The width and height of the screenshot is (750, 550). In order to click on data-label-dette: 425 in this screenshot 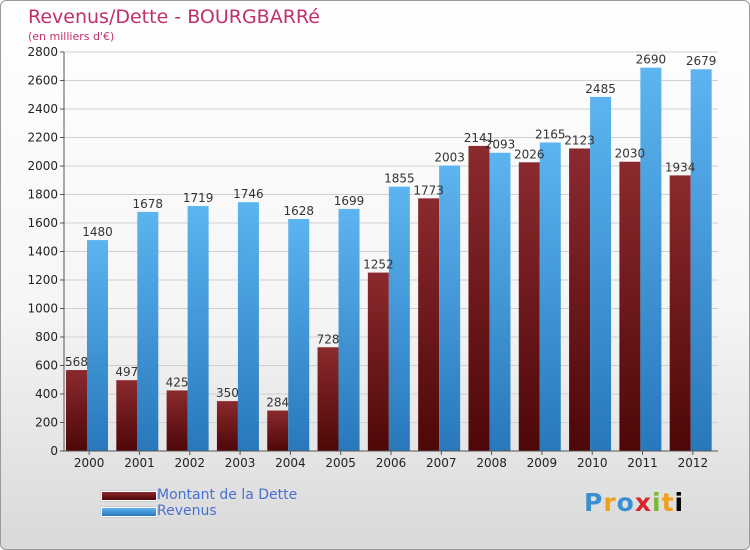, I will do `click(177, 382)`.